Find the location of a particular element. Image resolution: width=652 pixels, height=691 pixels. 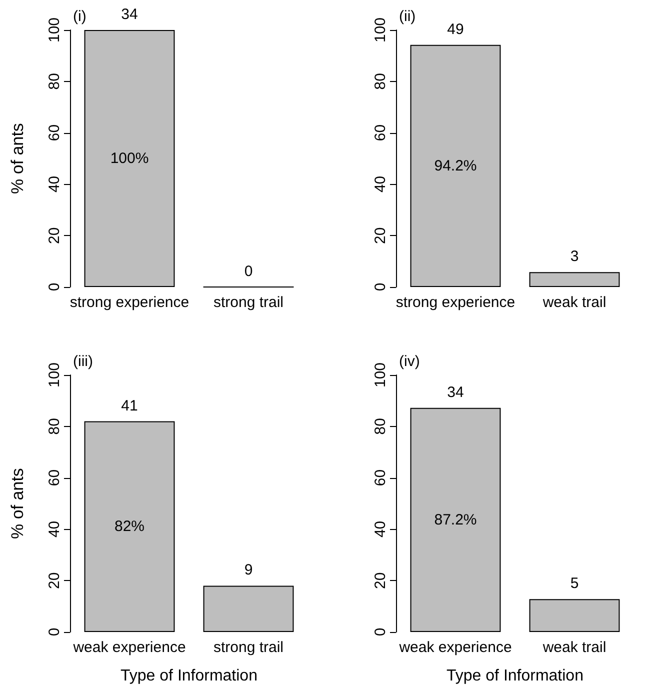

chart-title: (iii) is located at coordinates (83, 361).